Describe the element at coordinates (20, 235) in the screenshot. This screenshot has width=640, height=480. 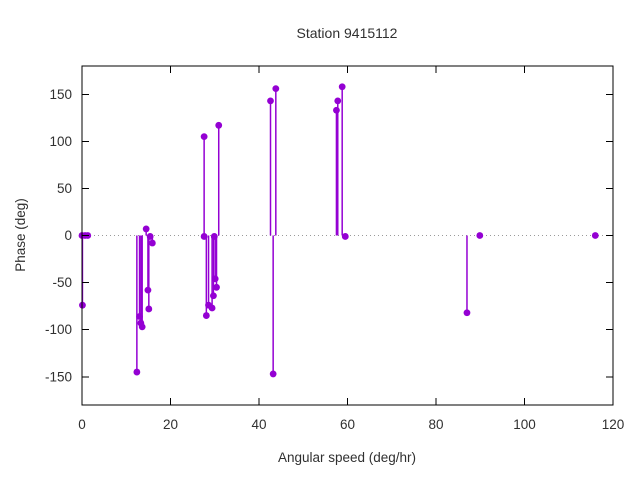
I see `y-axis-label: Phase (deg)` at that location.